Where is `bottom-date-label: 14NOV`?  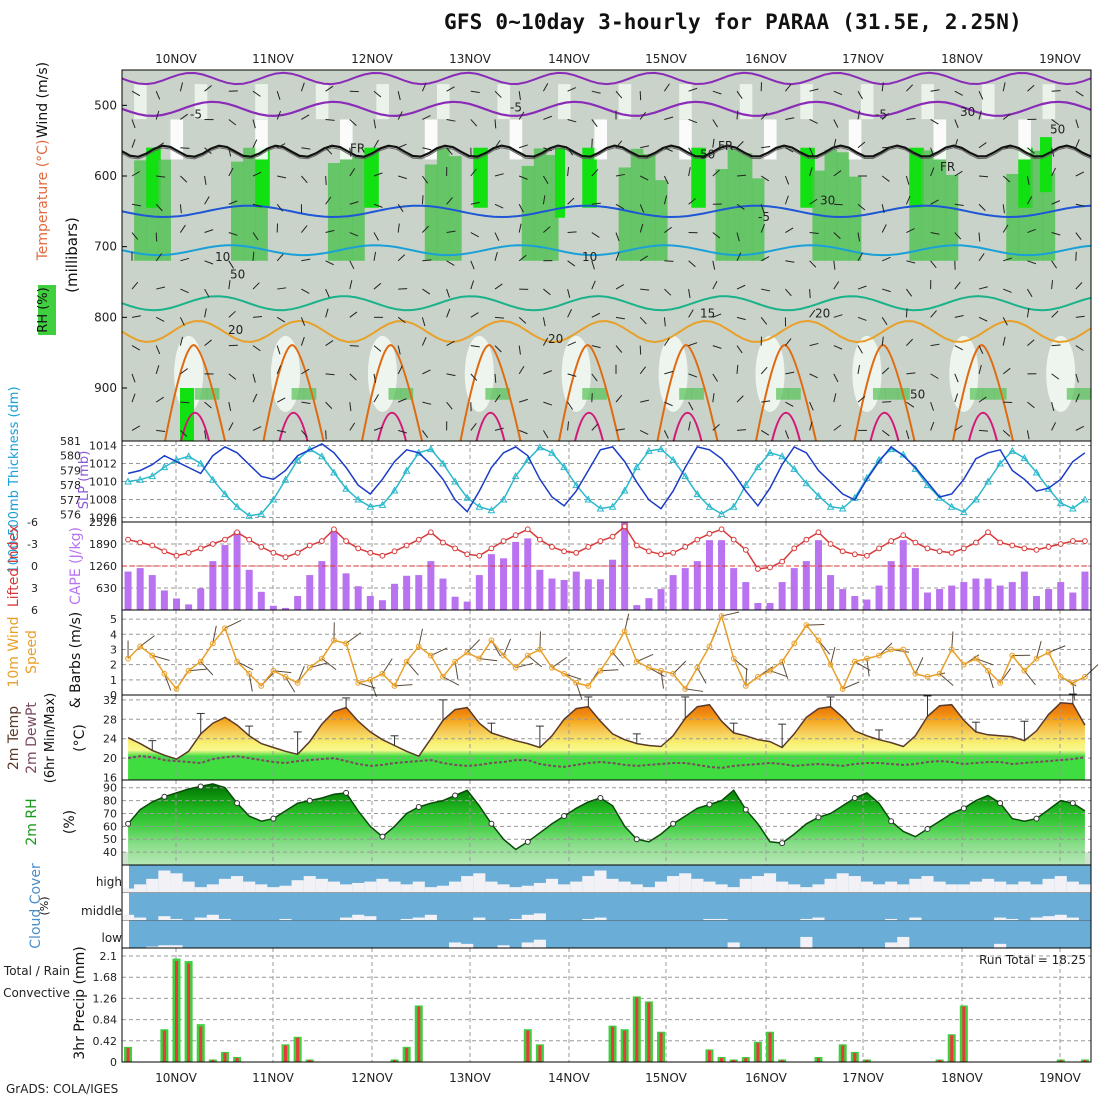
bottom-date-label: 14NOV is located at coordinates (569, 1078).